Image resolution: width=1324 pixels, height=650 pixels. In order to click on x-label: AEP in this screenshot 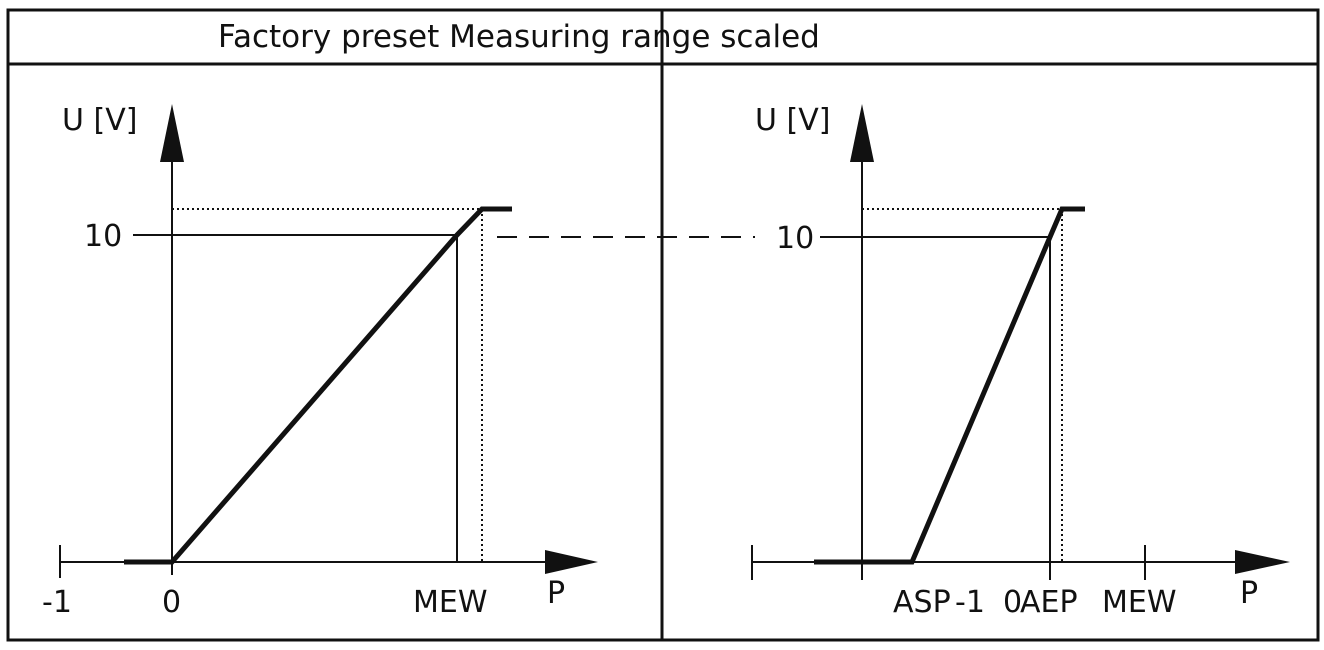, I will do `click(1049, 602)`.